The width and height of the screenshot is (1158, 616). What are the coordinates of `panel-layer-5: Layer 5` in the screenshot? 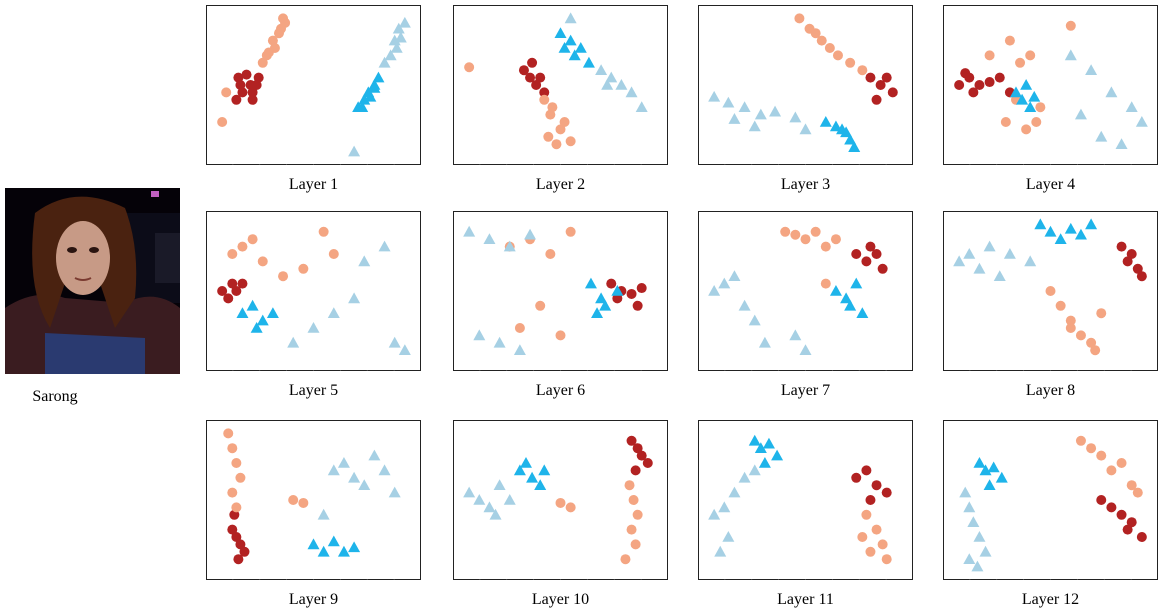 It's located at (313, 305).